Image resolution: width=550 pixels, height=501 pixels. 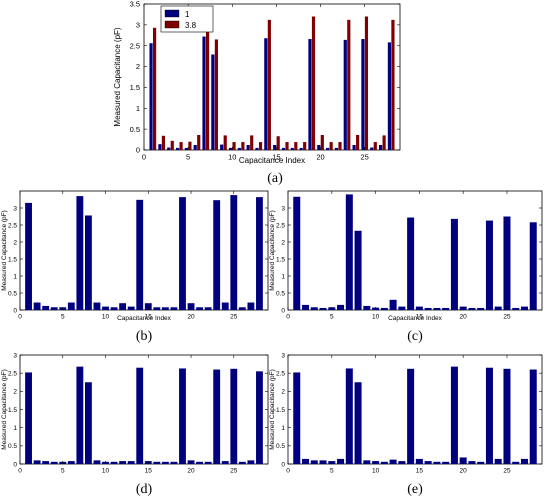 I want to click on panel-caption: (a), so click(x=275, y=178).